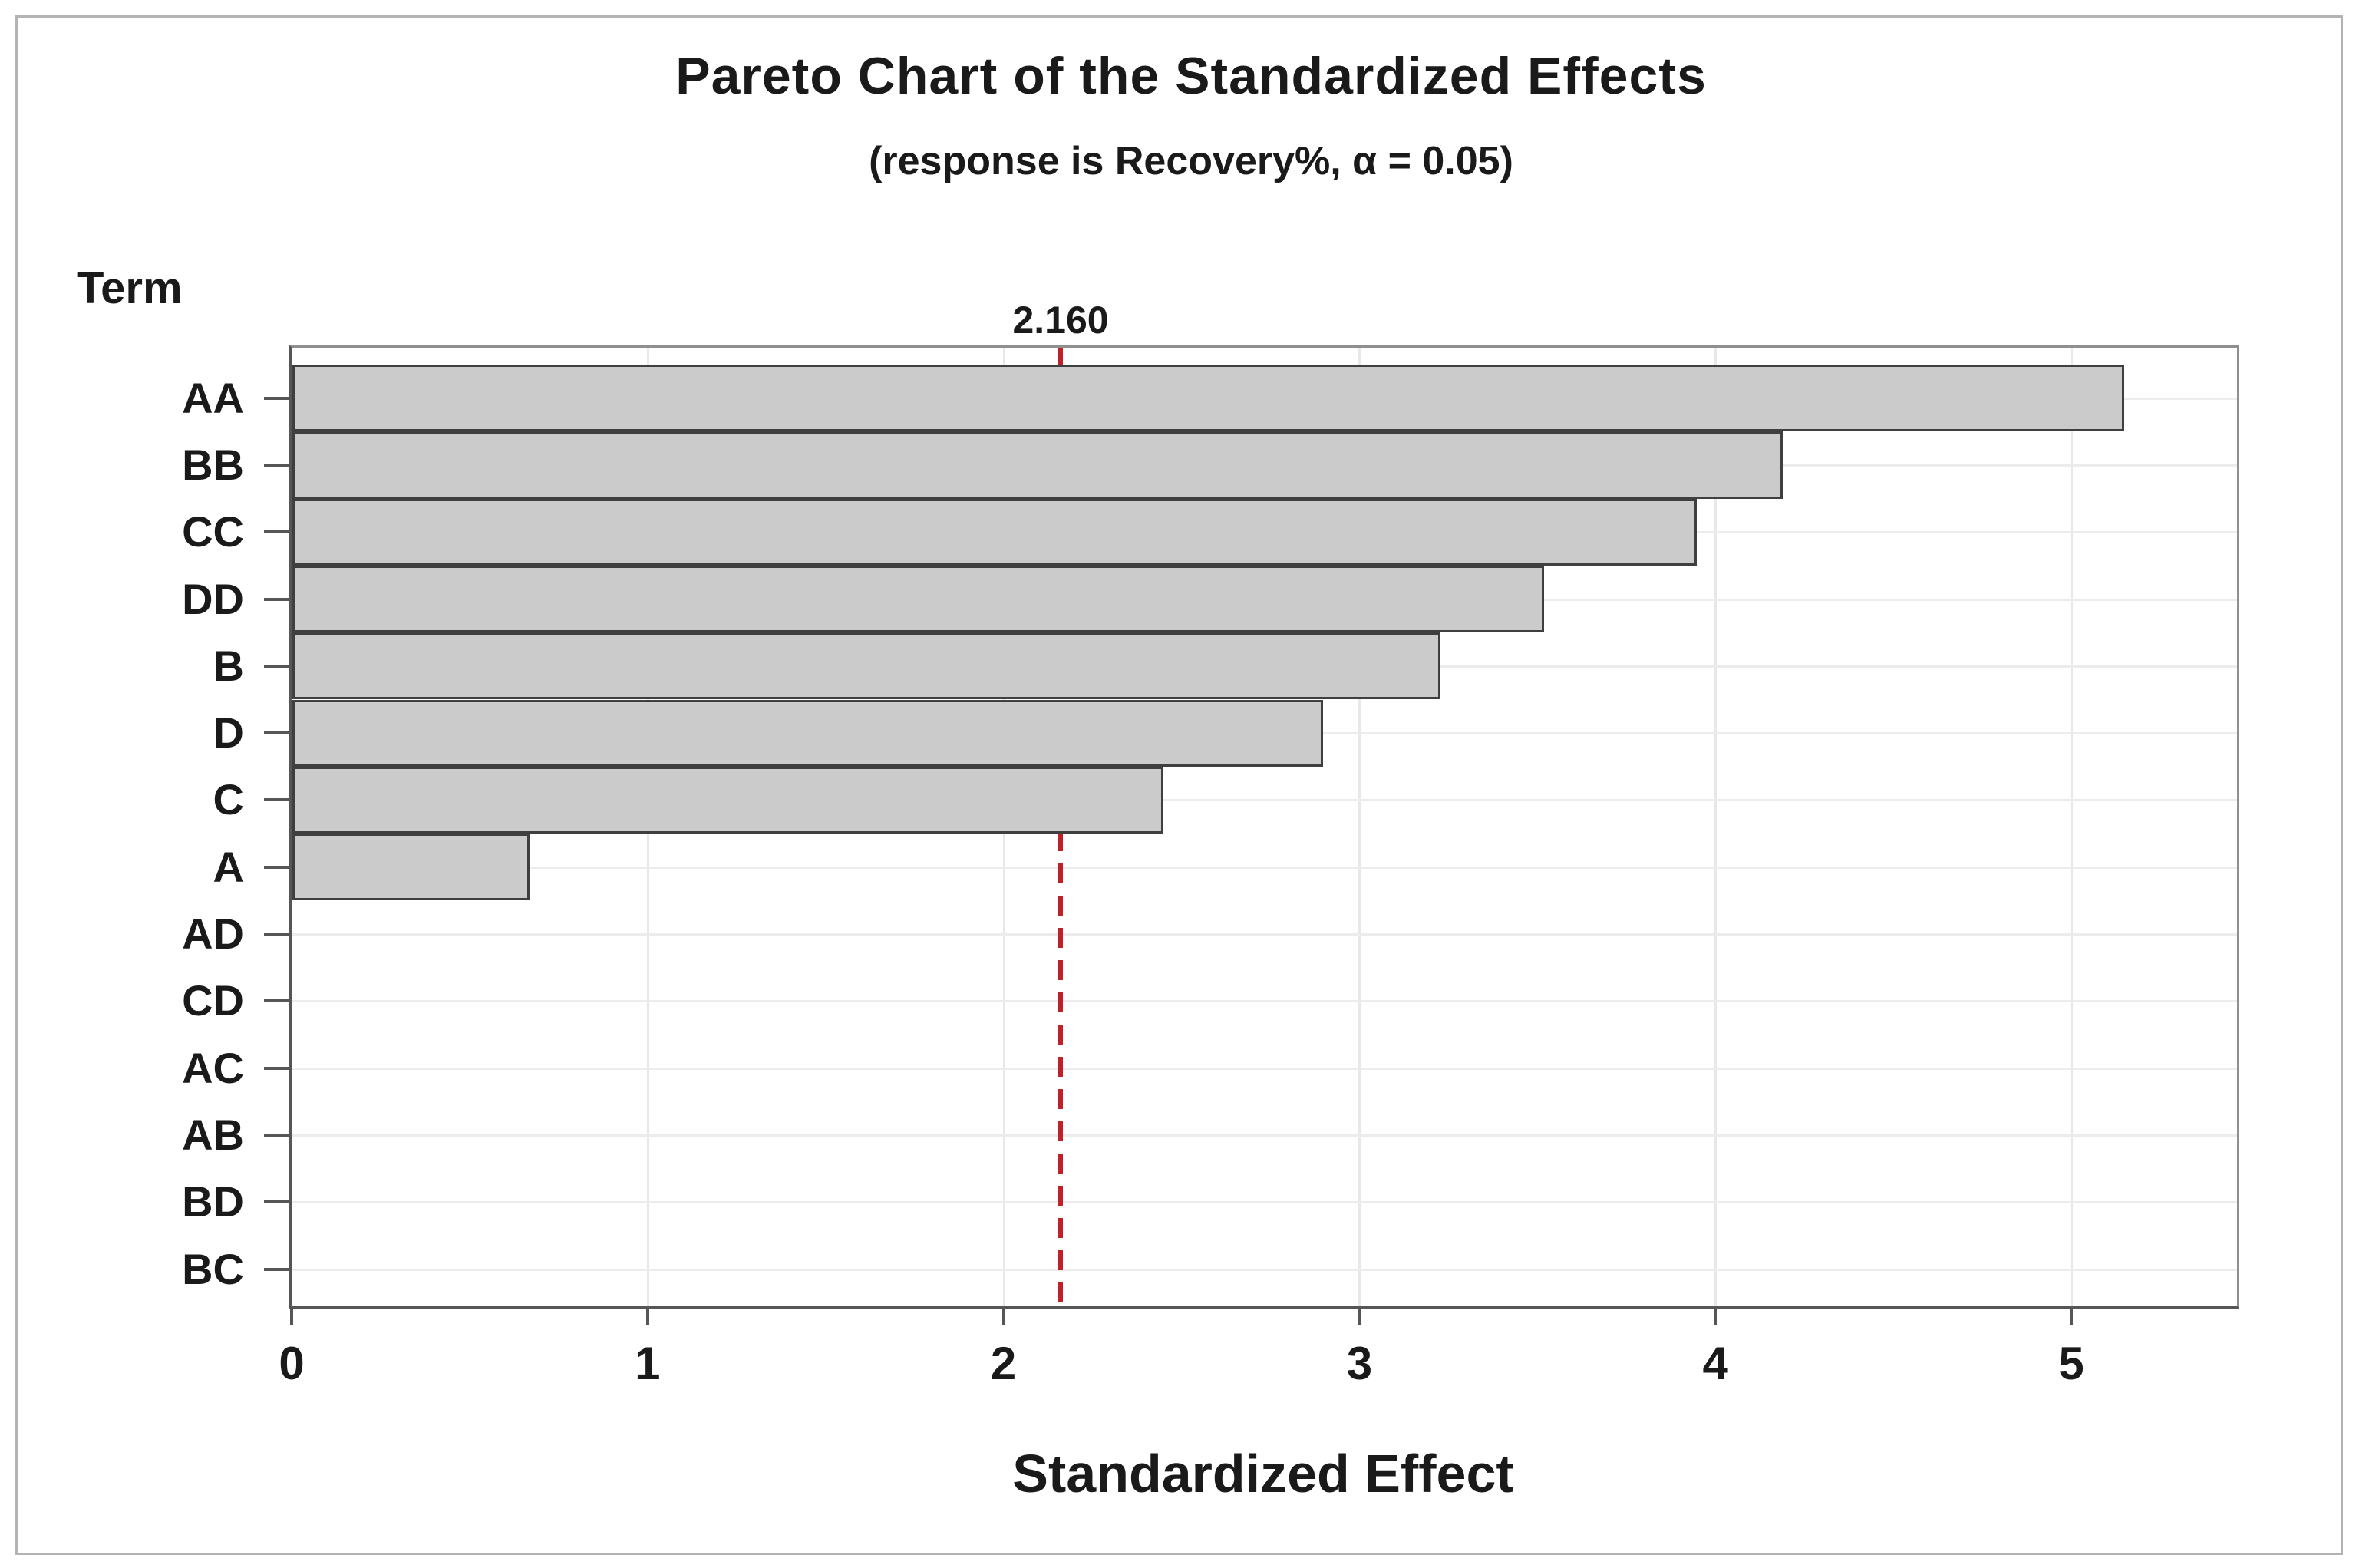 This screenshot has height=1568, width=2356. I want to click on bar-BB, so click(1037, 465).